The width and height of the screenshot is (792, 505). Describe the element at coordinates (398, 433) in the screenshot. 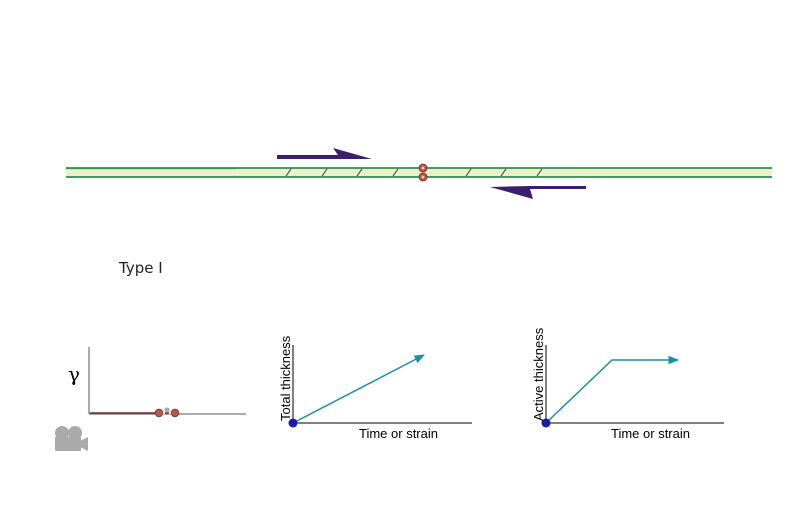

I see `total-thickness-x-label: Time or strain` at that location.